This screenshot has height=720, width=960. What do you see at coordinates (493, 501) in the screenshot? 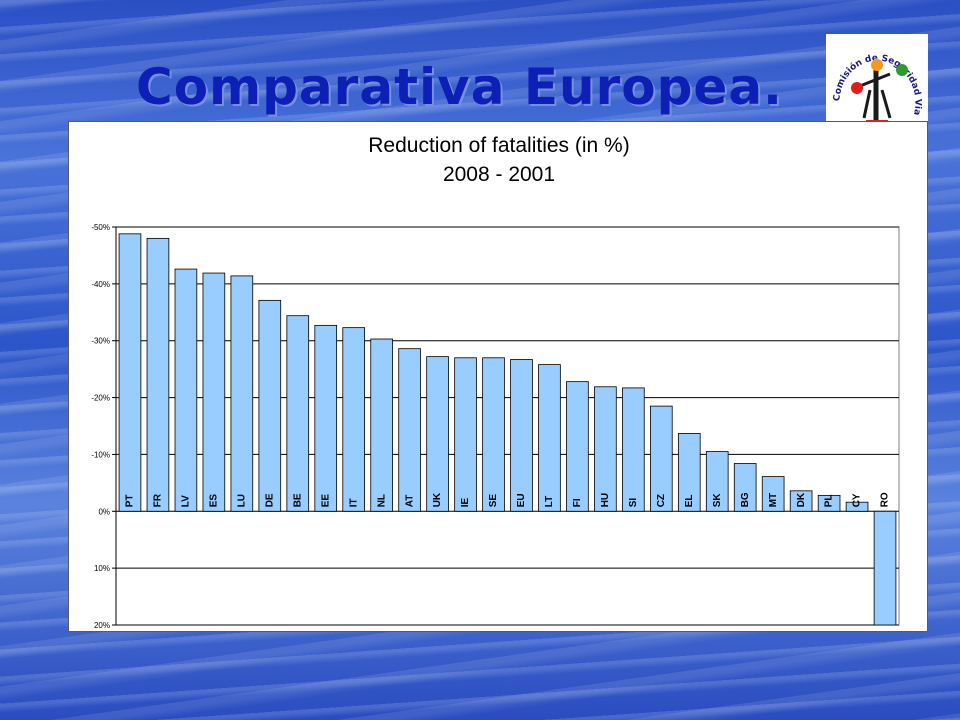
I see `category-label-se: SE` at bounding box center [493, 501].